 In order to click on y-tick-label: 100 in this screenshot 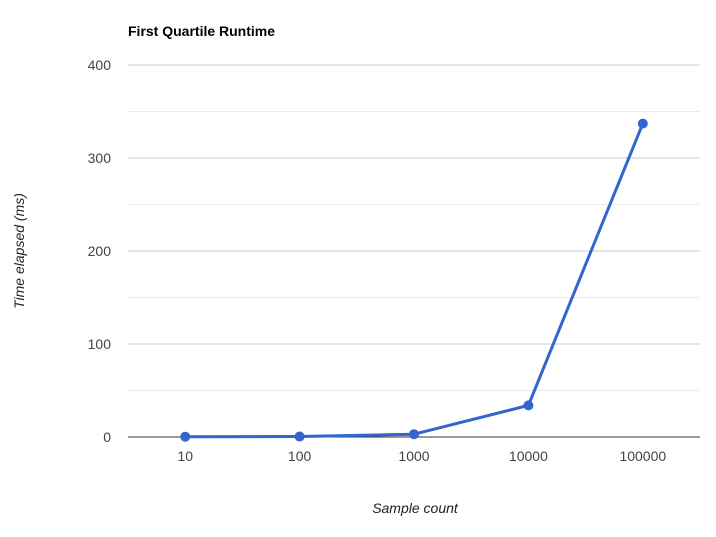, I will do `click(100, 344)`.